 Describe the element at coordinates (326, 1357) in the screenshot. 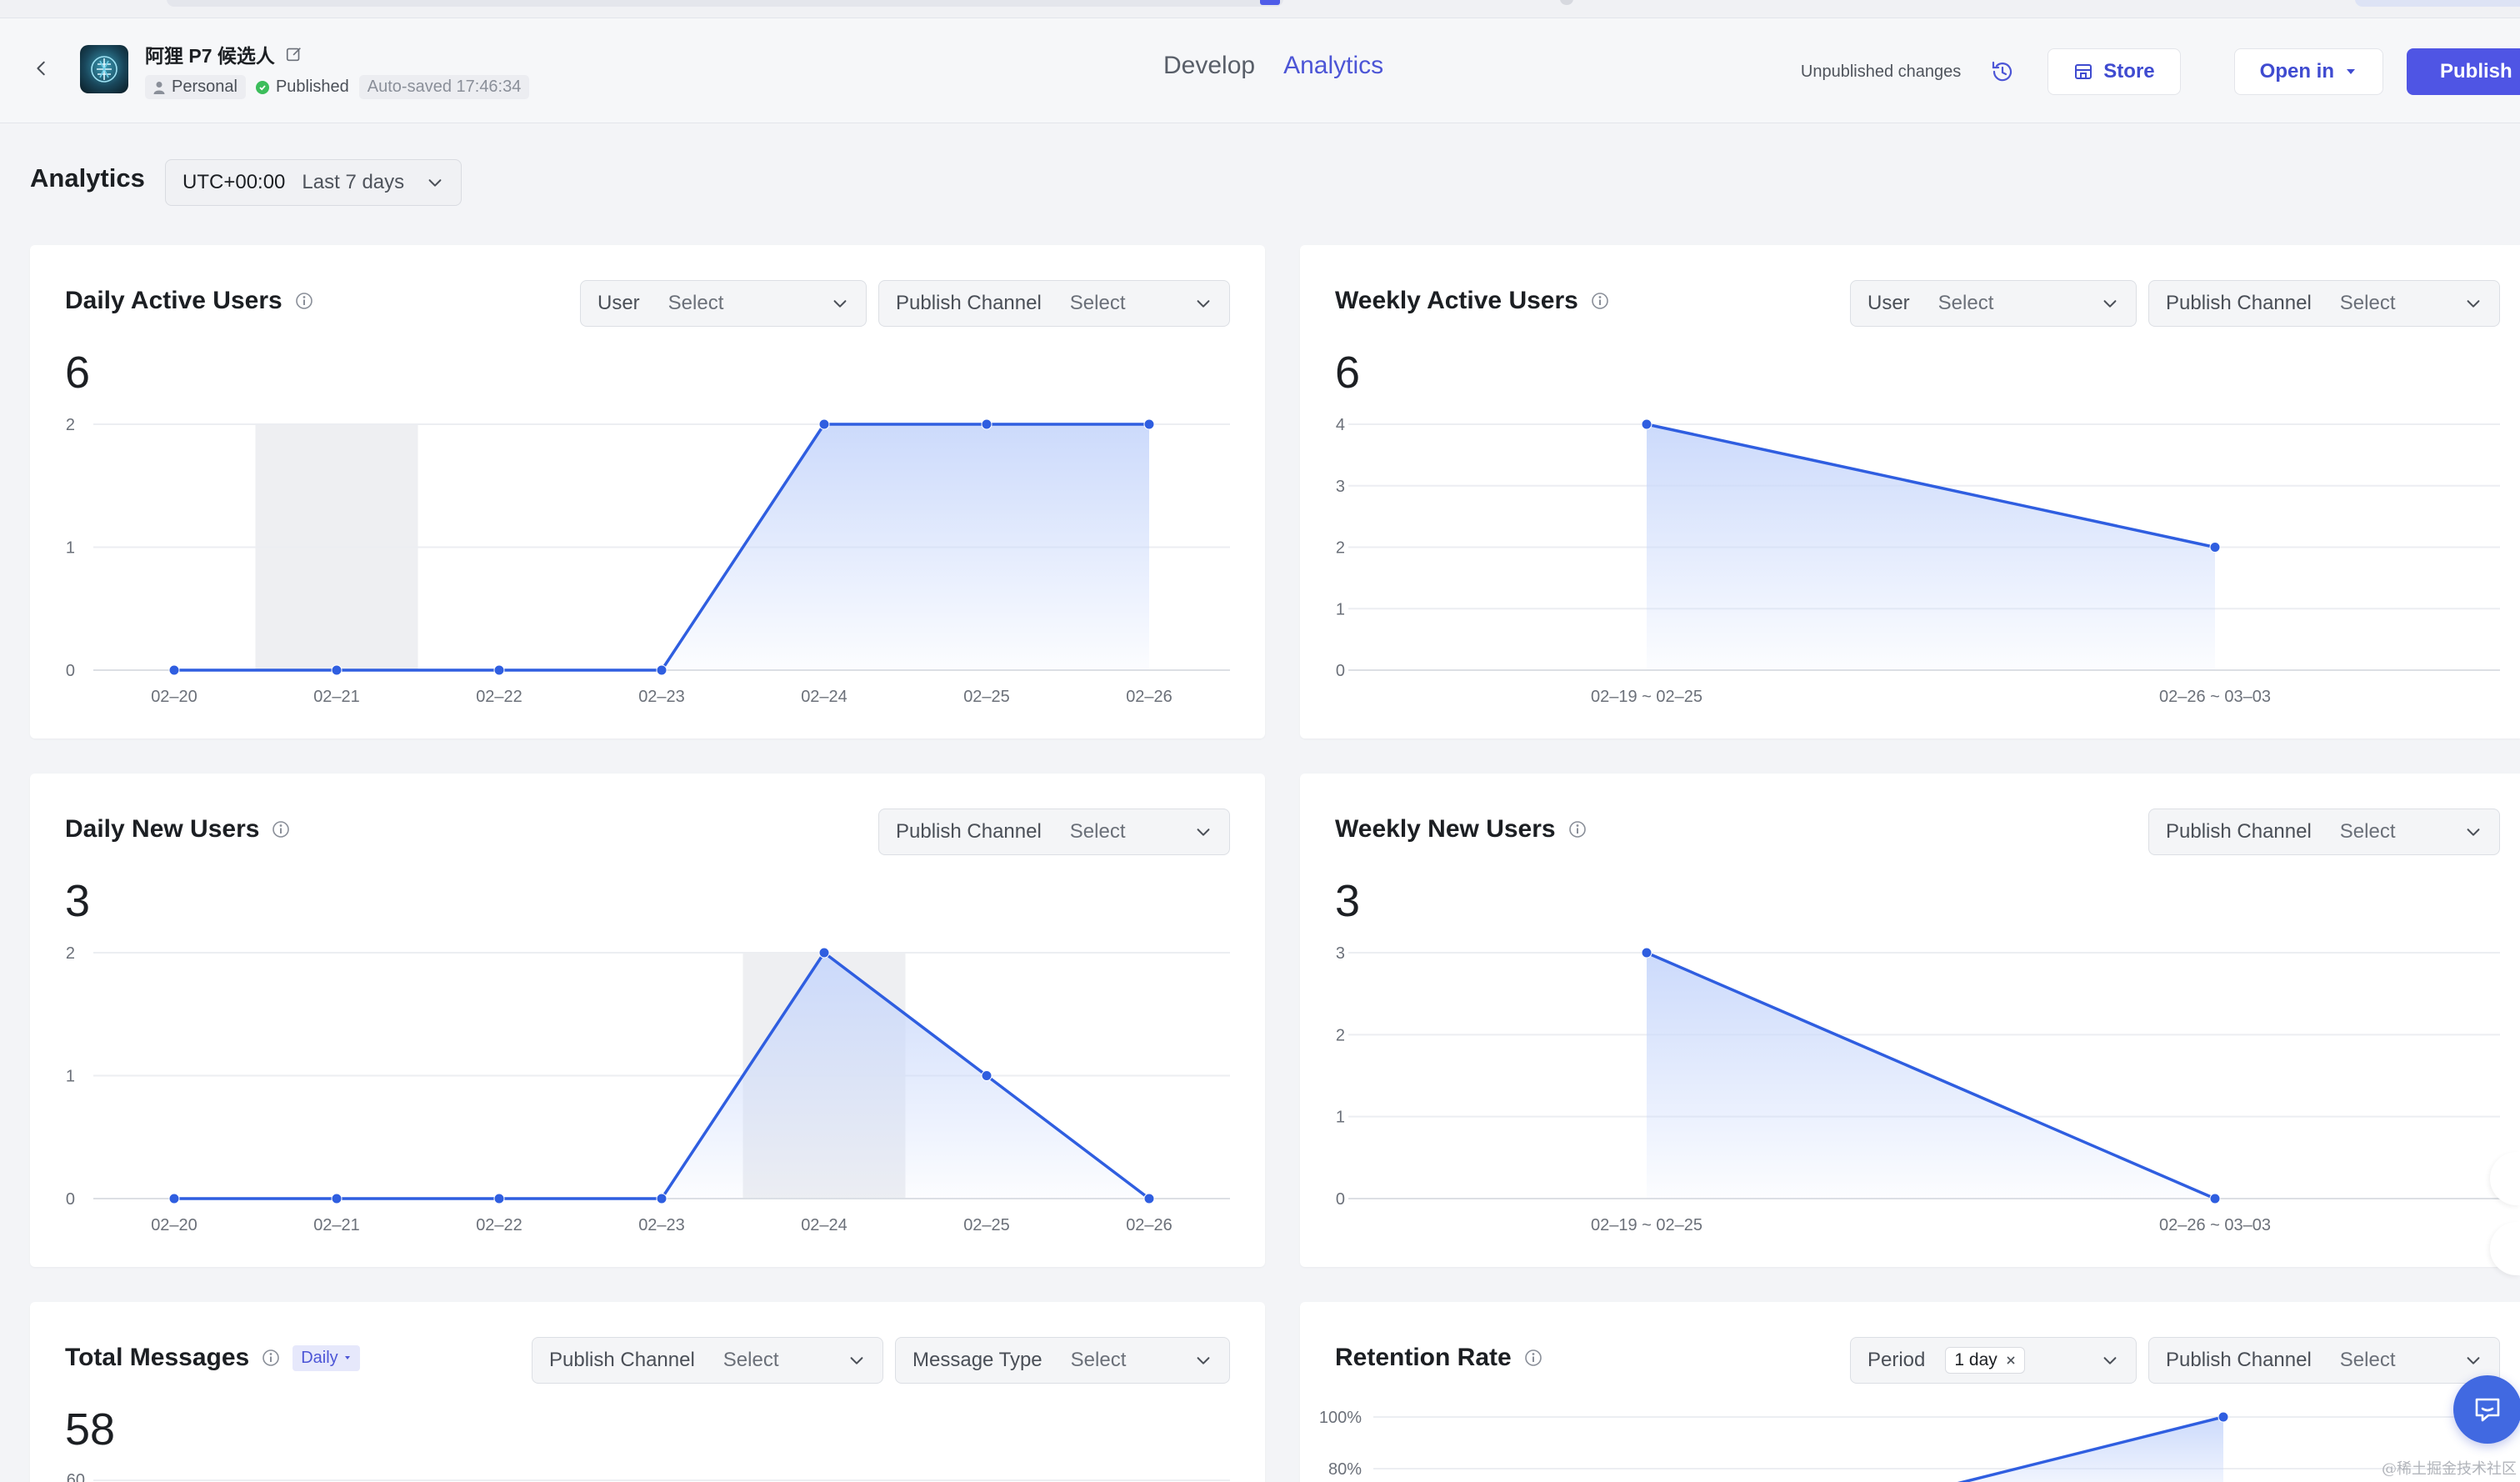

I see `granularity-dropdown: Daily` at that location.